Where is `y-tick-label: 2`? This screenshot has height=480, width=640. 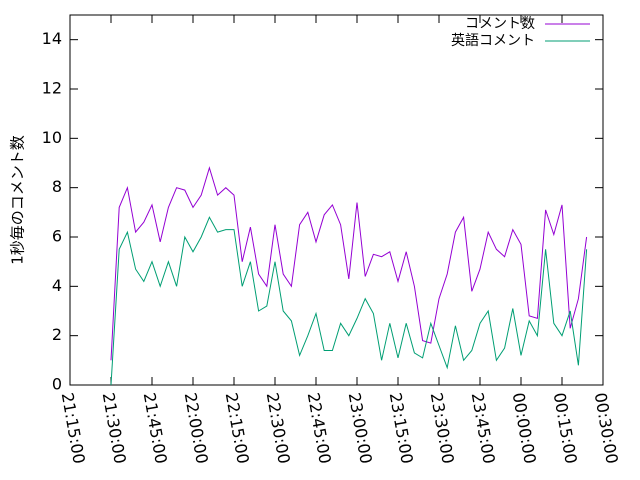
y-tick-label: 2 is located at coordinates (57, 334).